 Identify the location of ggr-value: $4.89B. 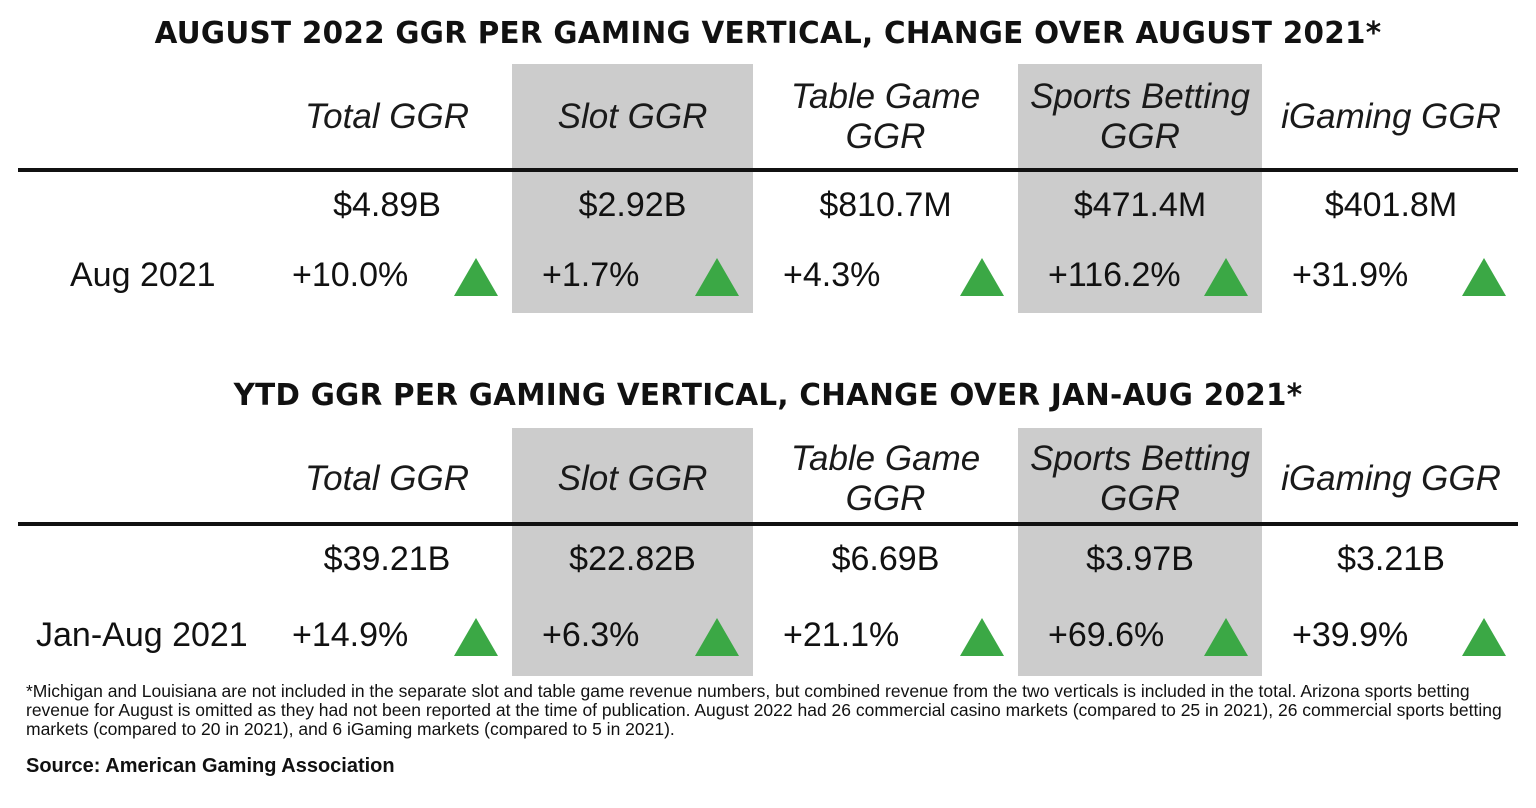
(387, 205).